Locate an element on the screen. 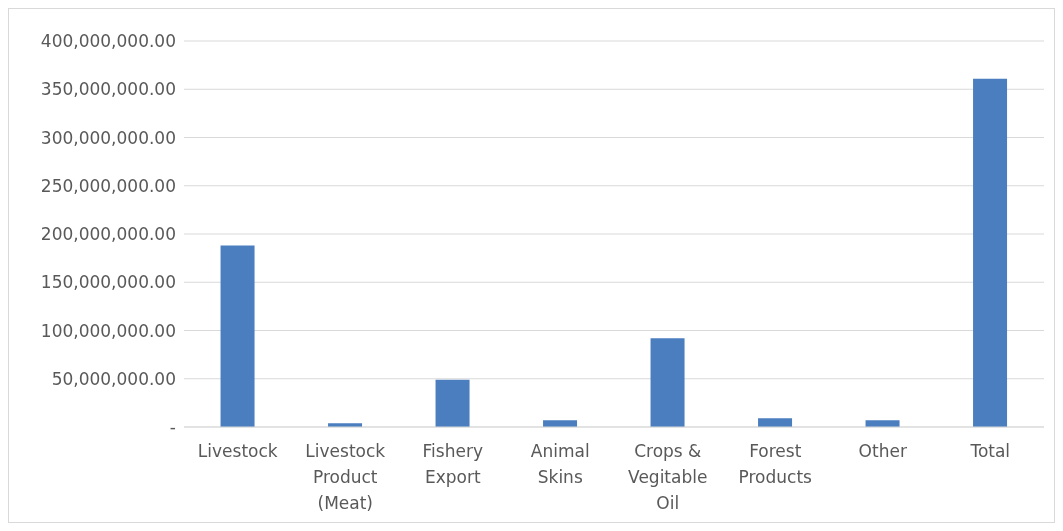  y-tick-label: 250,000,000.00 is located at coordinates (108, 185).